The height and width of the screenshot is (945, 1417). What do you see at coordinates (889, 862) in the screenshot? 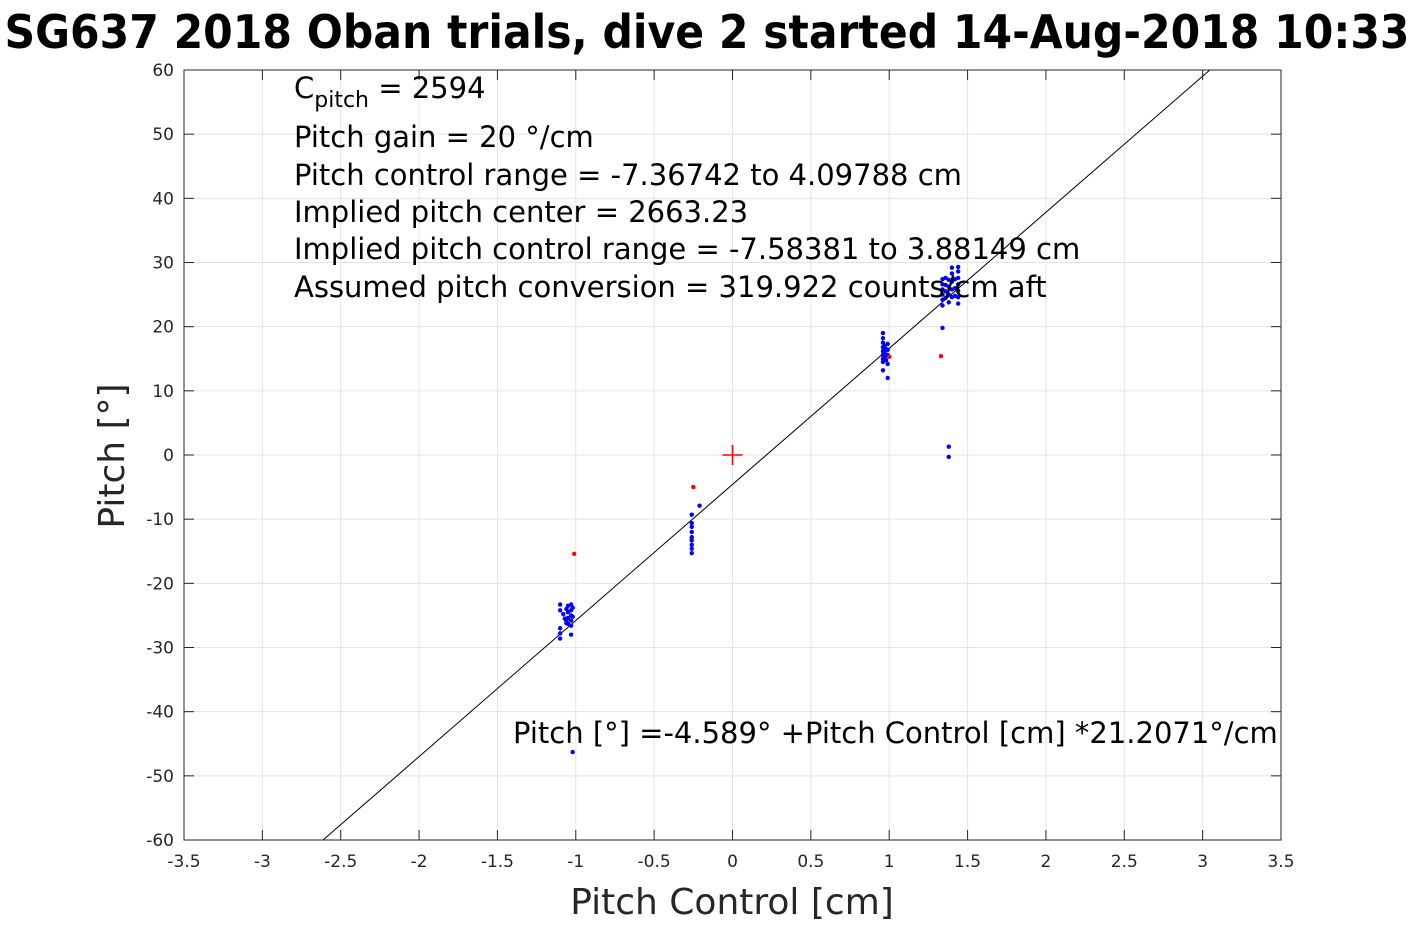
I see `x-tick-label: 1` at bounding box center [889, 862].